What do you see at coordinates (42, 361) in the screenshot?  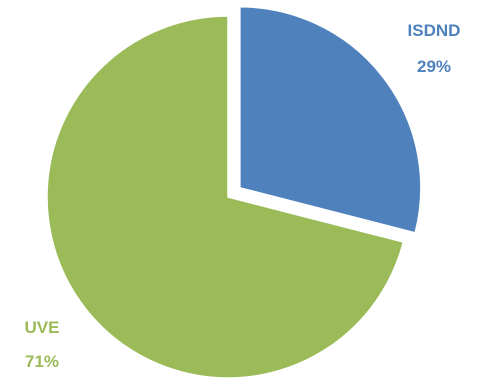 I see `slice-label-uve-percent: 71%` at bounding box center [42, 361].